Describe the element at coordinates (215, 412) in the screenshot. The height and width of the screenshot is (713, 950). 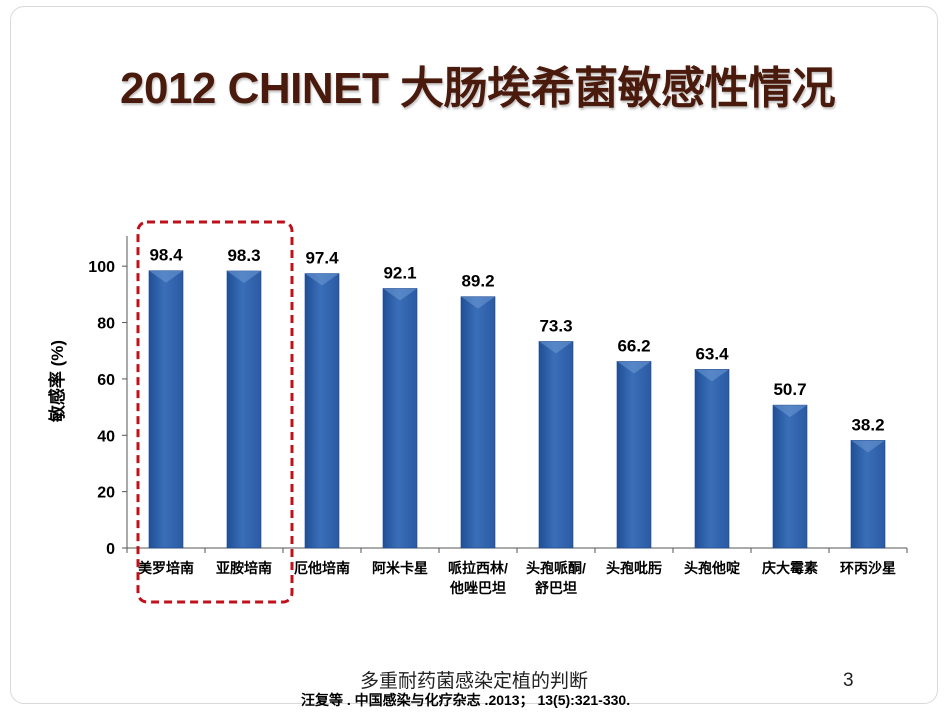
I see `highlight-box` at that location.